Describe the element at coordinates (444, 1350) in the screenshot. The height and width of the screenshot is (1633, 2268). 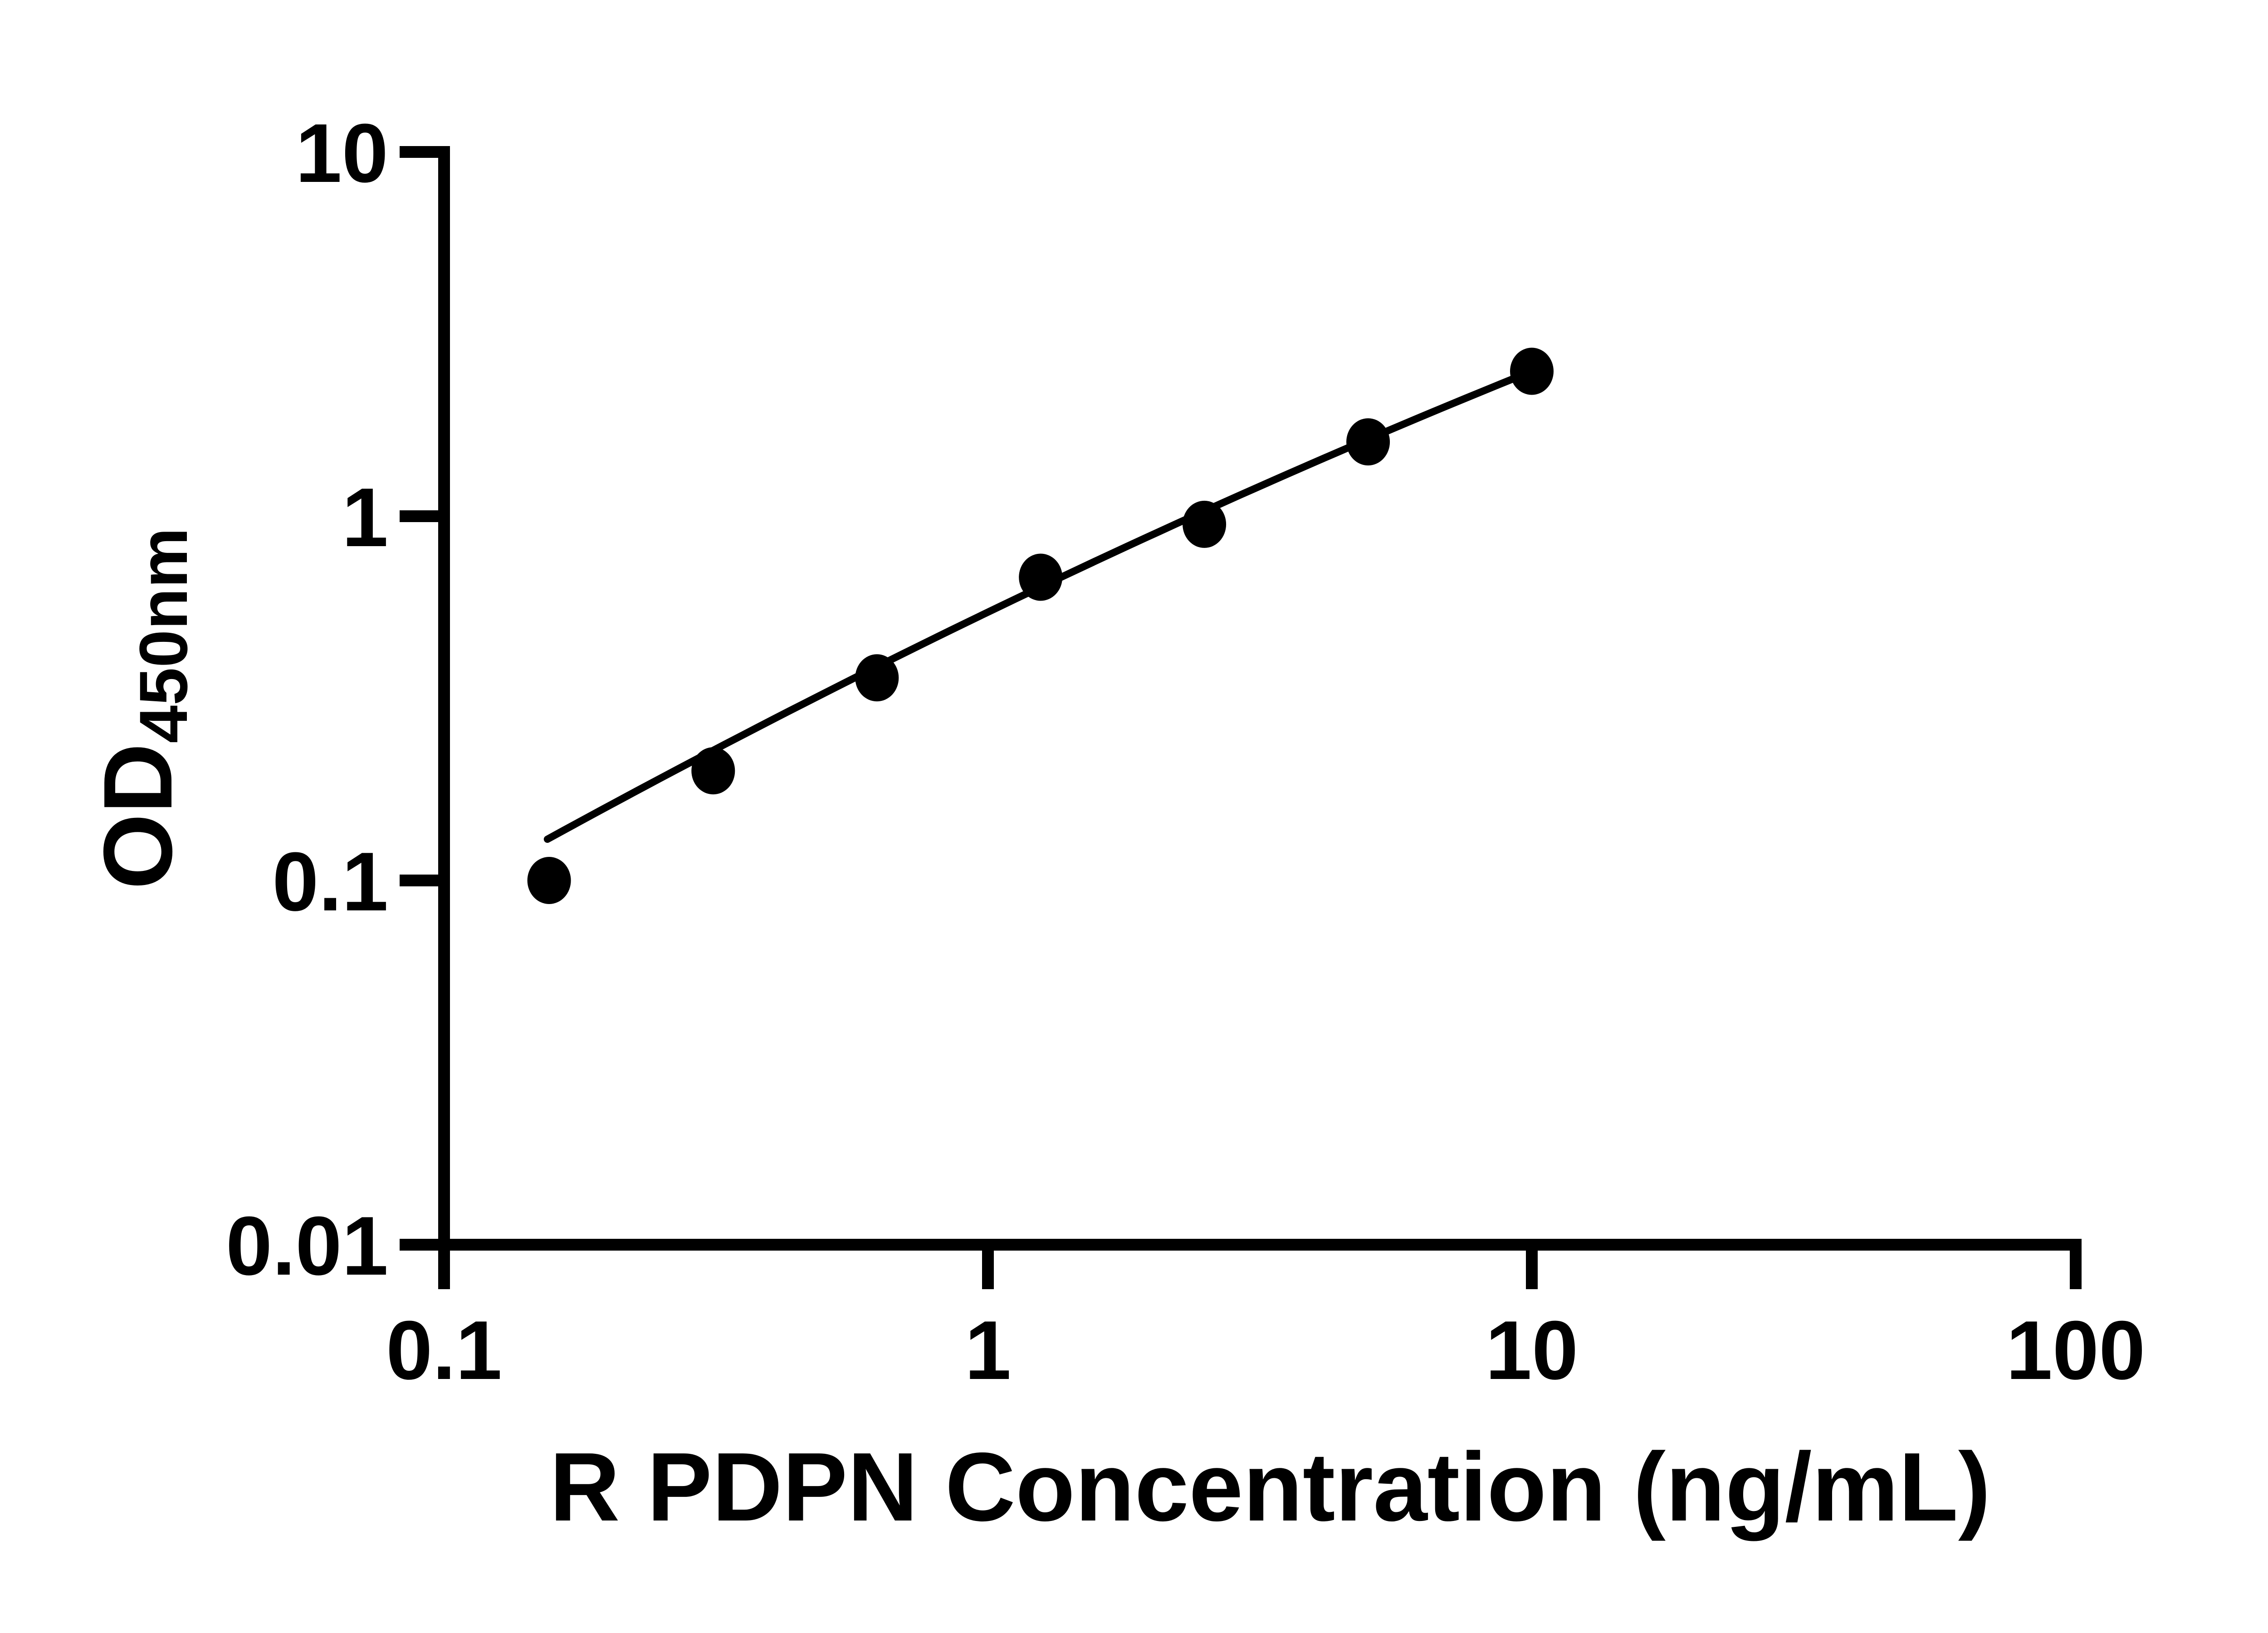
I see `x-tick-label-0.1: 0.1` at that location.